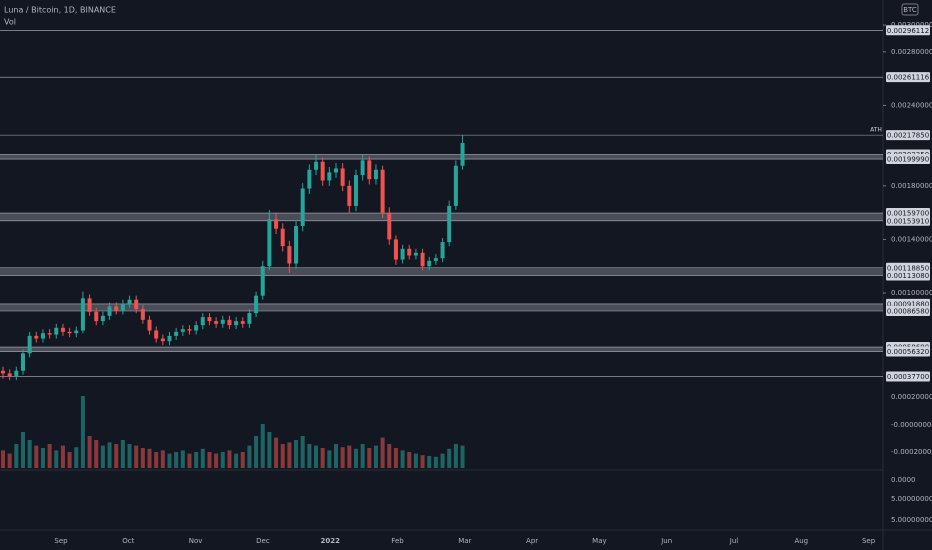 Image resolution: width=932 pixels, height=550 pixels. What do you see at coordinates (908, 276) in the screenshot?
I see `price-tag-label: 0.00113080` at bounding box center [908, 276].